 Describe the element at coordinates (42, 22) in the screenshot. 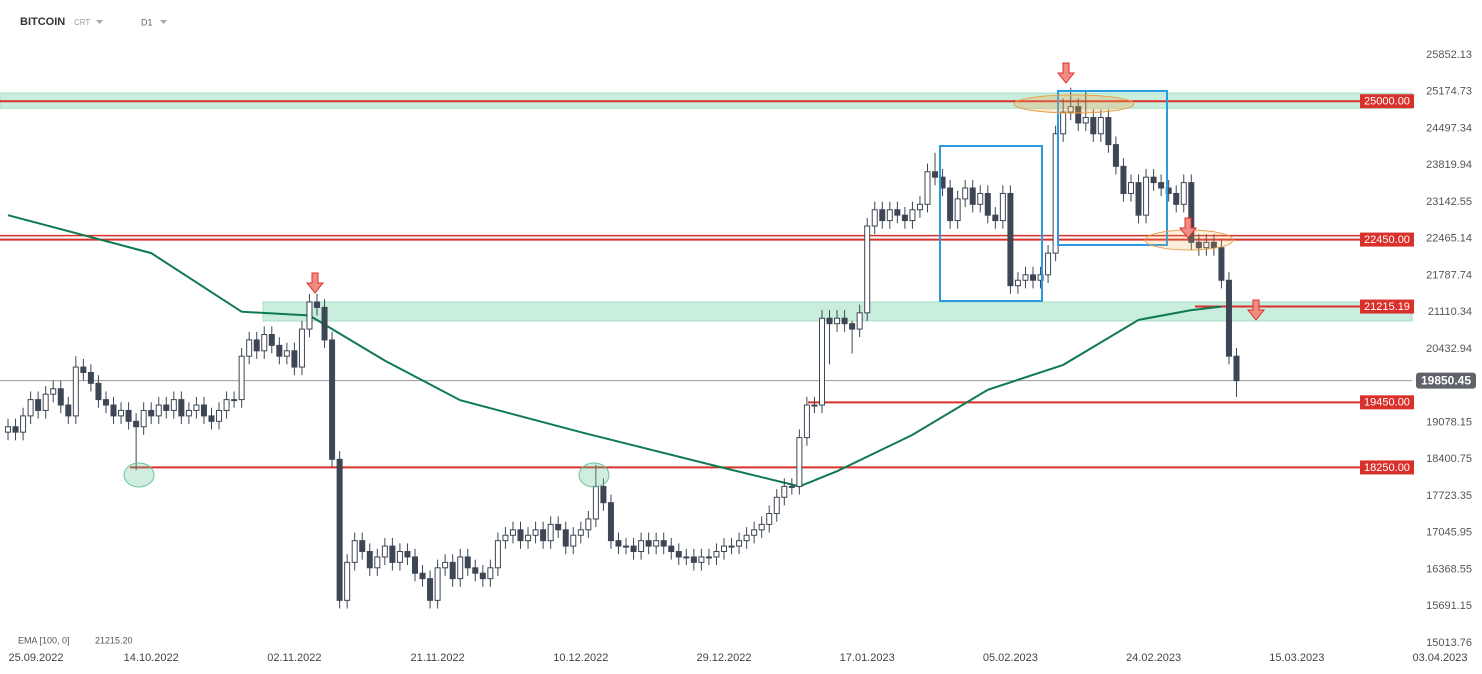

I see `symbol: BITCOIN` at that location.